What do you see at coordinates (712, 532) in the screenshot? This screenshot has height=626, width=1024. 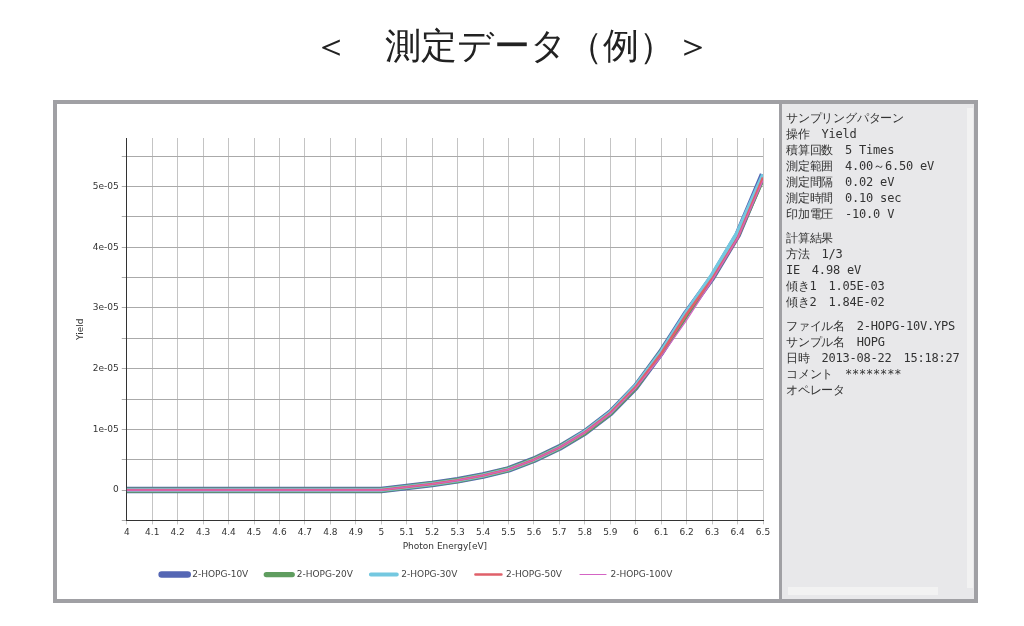 I see `x-tick-label: 6.3` at bounding box center [712, 532].